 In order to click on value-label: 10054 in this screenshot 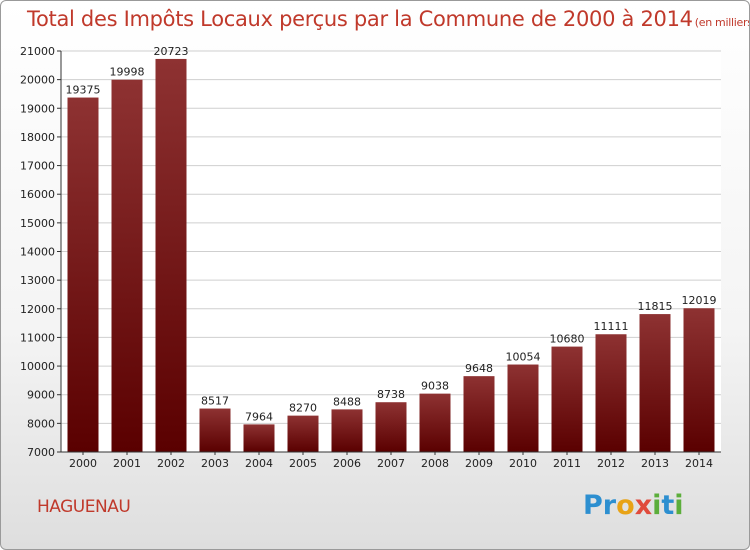, I will do `click(523, 357)`.